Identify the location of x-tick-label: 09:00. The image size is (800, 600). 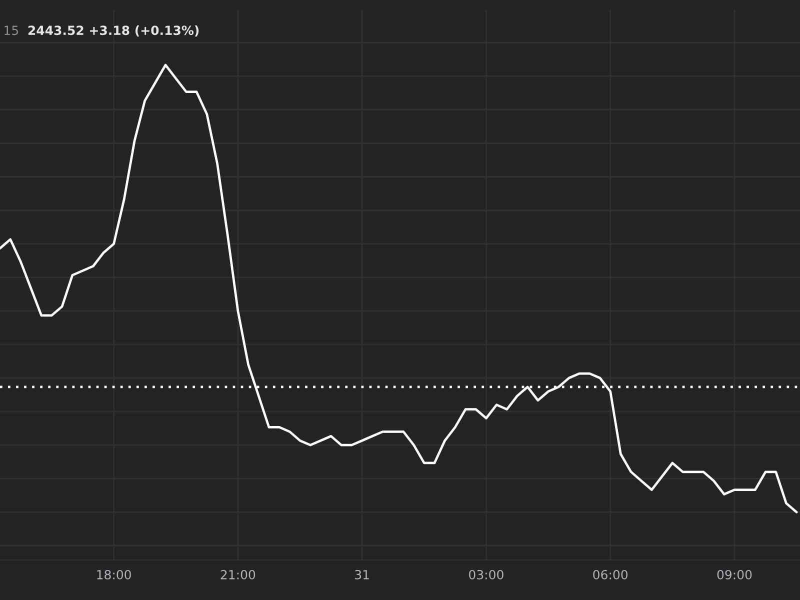
(734, 575).